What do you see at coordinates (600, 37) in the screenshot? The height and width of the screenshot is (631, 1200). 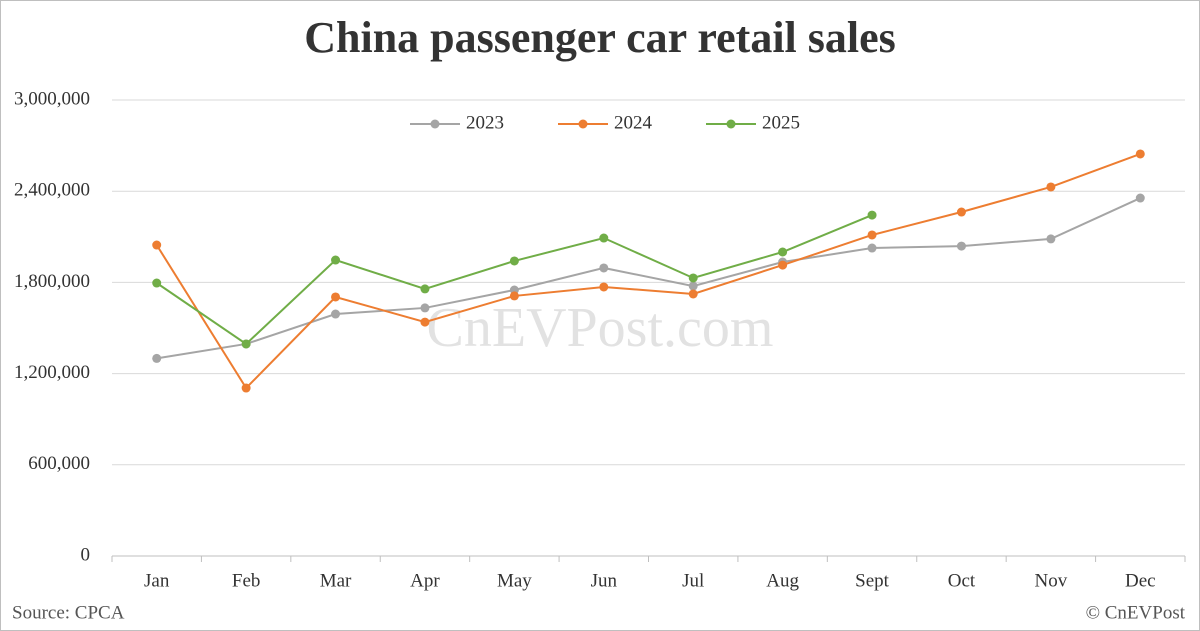 I see `chart-title: China passenger car retail sales` at bounding box center [600, 37].